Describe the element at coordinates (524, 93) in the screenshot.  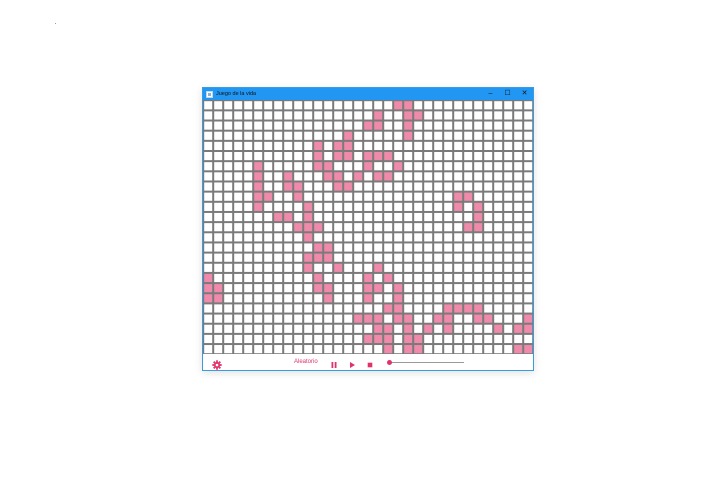
I see `close-button: ✕` at that location.